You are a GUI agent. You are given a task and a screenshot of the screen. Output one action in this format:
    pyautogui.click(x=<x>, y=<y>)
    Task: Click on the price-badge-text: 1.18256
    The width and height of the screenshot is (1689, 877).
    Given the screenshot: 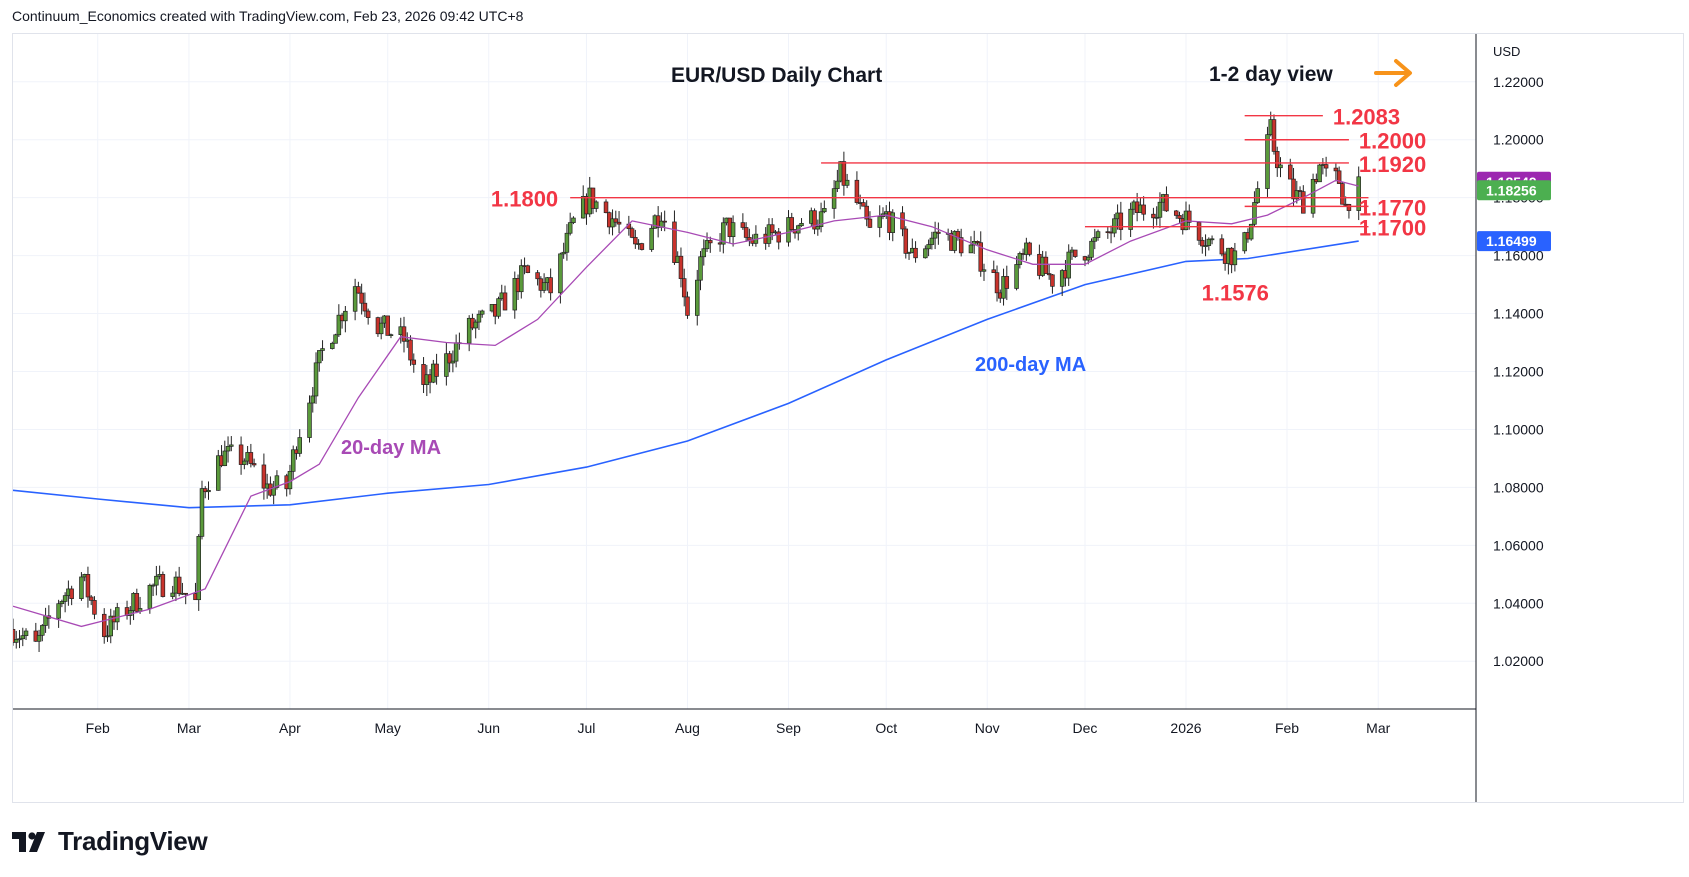 What is the action you would take?
    pyautogui.click(x=1511, y=190)
    